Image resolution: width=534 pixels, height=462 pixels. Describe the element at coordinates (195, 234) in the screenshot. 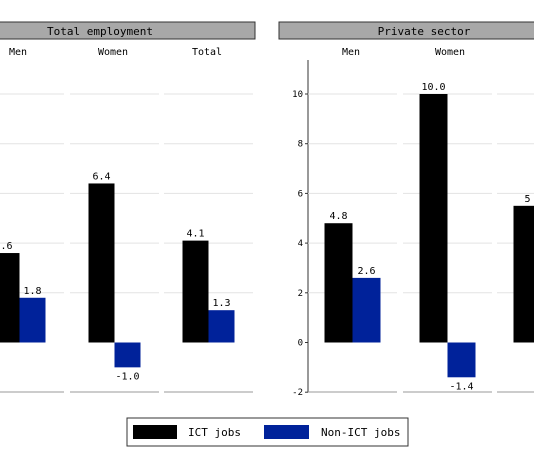

I see `bar-value-label: 4.1` at that location.